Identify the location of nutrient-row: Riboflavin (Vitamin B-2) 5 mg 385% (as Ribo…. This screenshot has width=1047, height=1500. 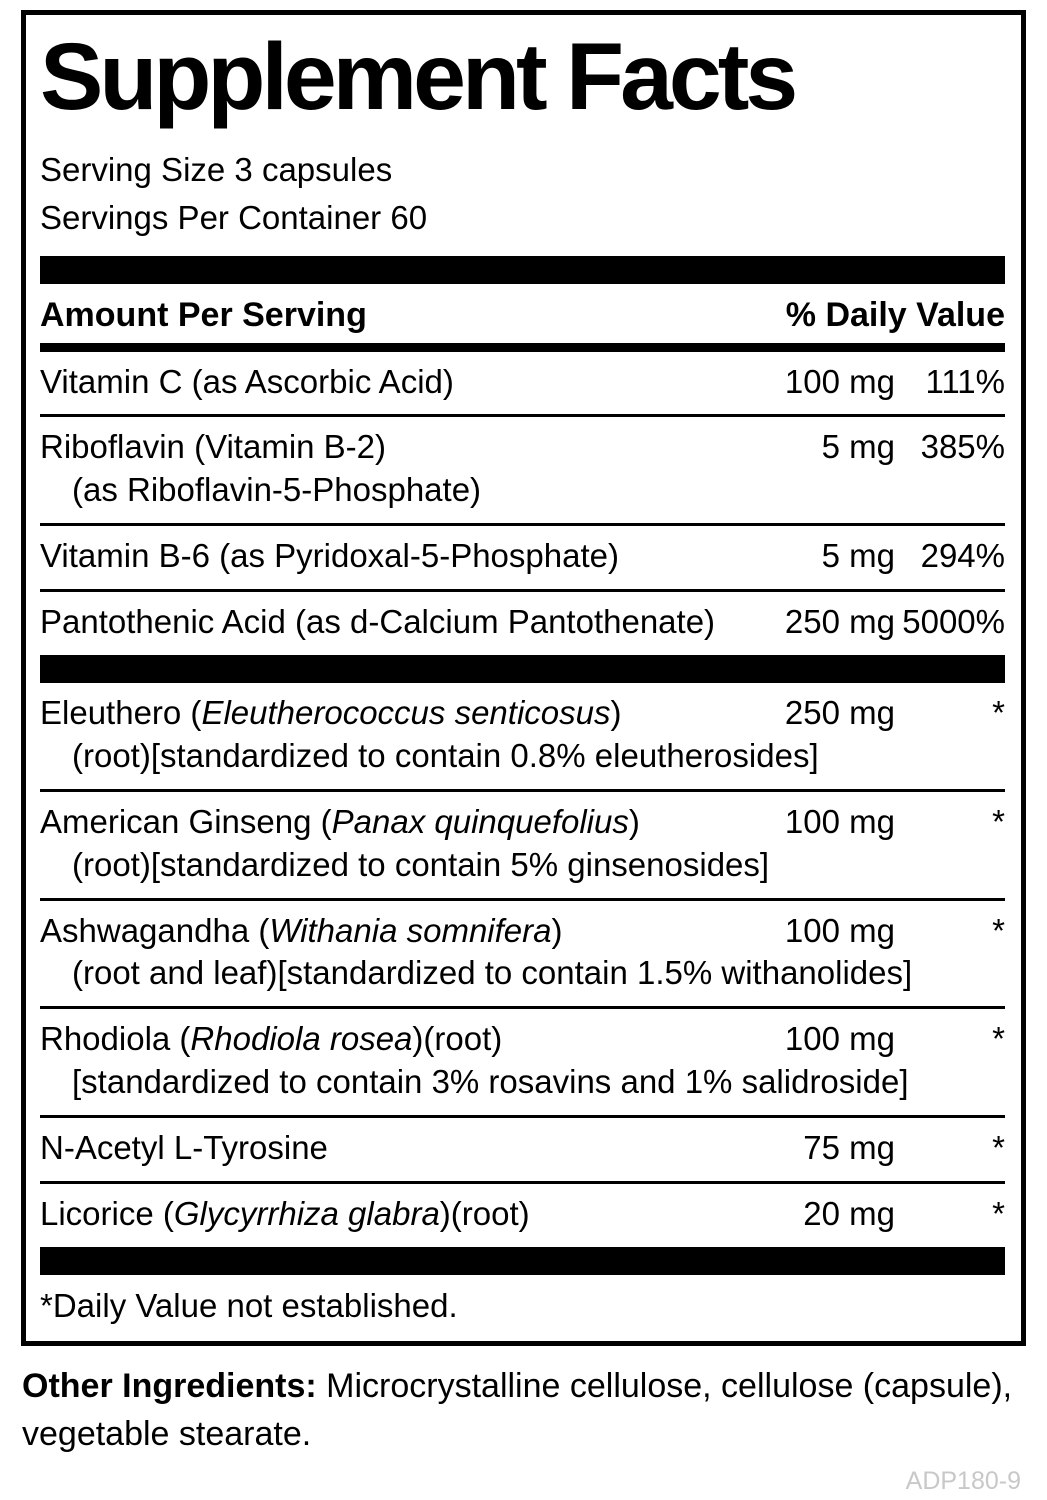
(522, 468).